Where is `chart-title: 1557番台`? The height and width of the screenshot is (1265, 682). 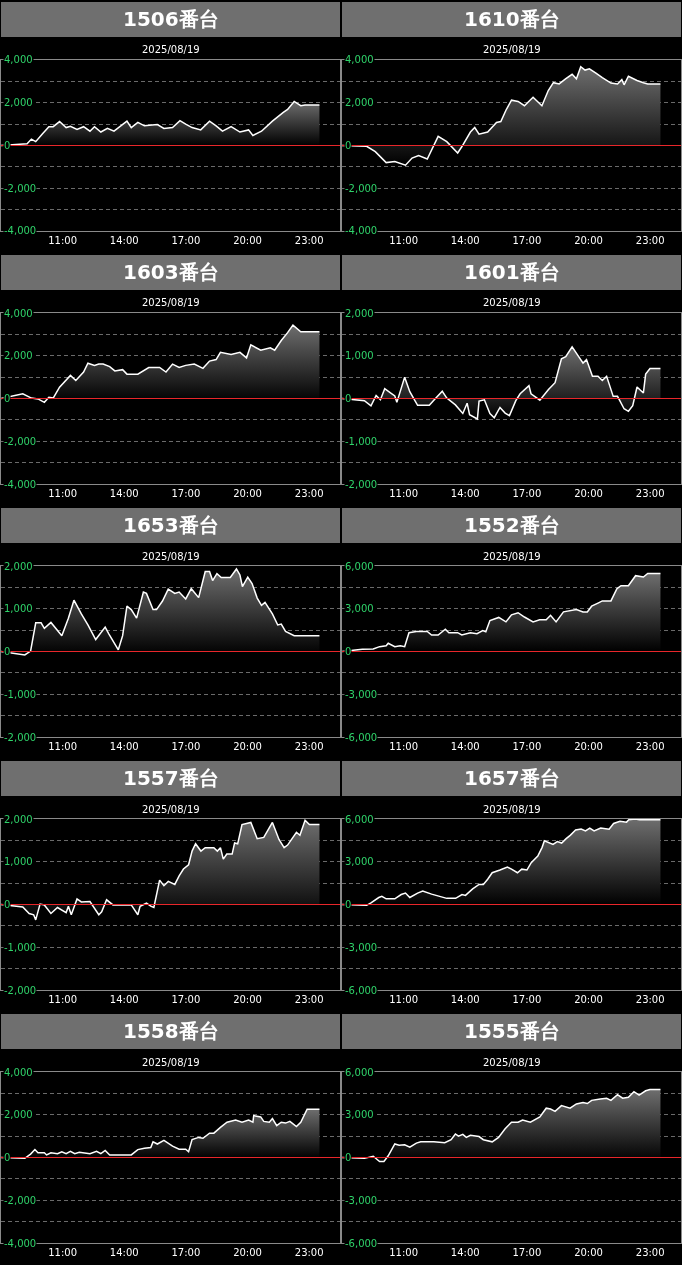
chart-title: 1557番台 is located at coordinates (171, 778).